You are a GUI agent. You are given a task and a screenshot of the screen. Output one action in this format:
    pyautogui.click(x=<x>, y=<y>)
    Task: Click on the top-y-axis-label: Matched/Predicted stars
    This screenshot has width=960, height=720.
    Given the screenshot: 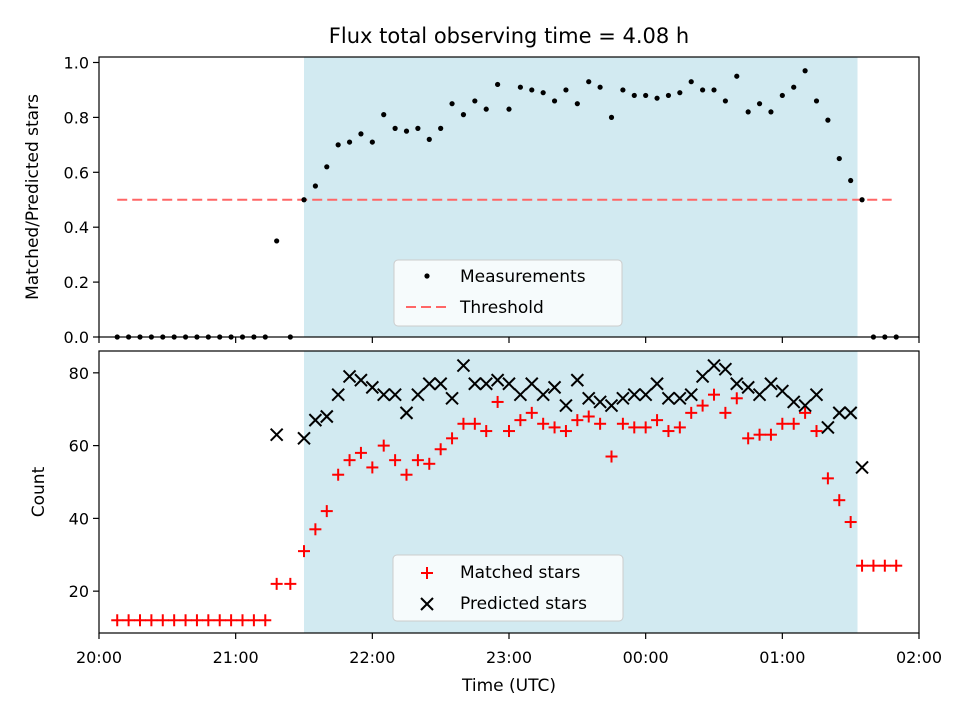 What is the action you would take?
    pyautogui.click(x=33, y=197)
    